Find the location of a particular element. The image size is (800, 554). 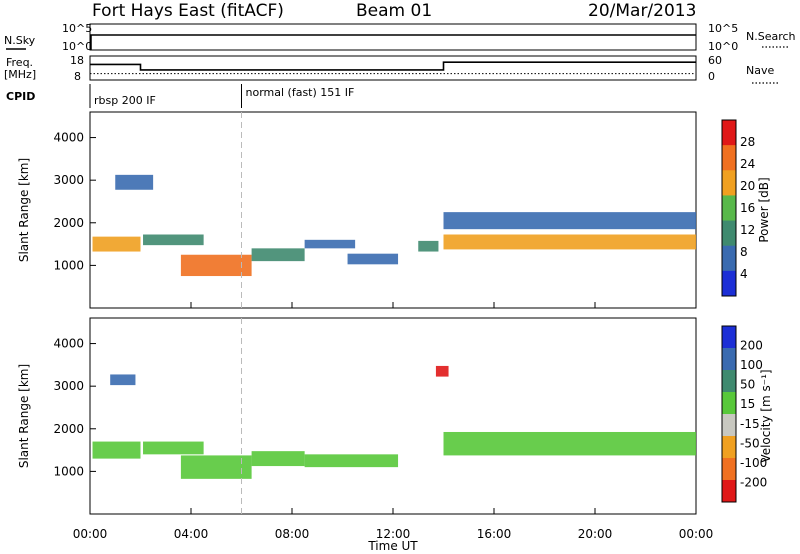

freq-label: Freq. is located at coordinates (19, 62).